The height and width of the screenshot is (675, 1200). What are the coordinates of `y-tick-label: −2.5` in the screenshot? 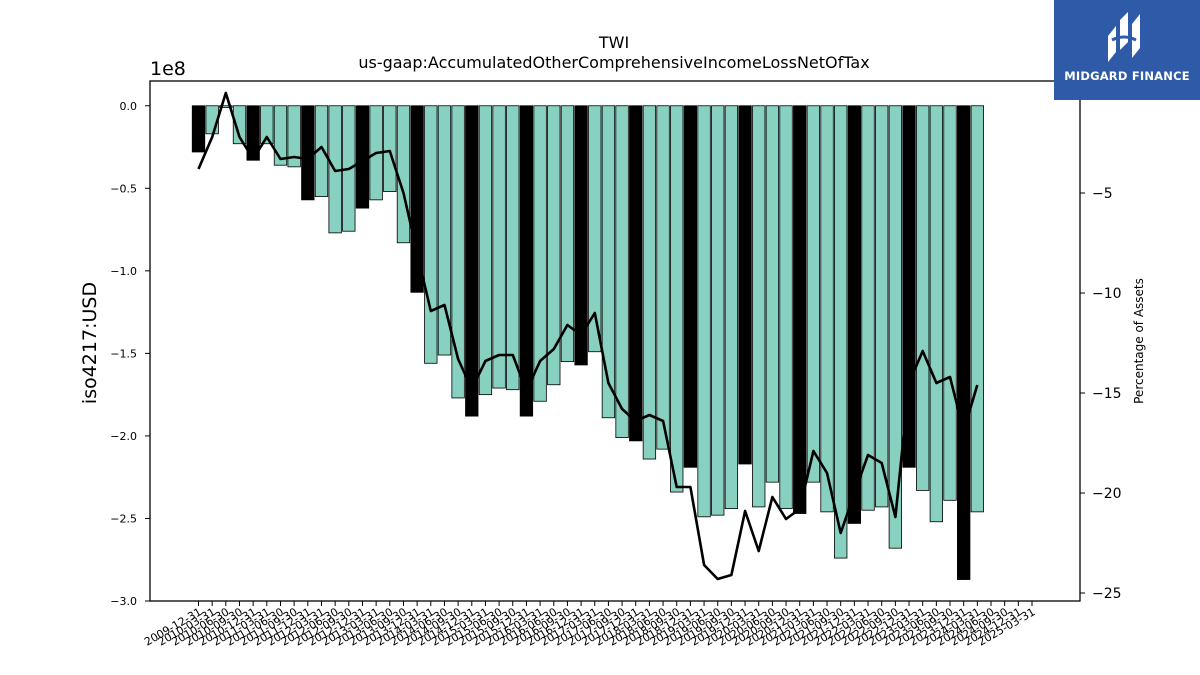 It's located at (123, 518).